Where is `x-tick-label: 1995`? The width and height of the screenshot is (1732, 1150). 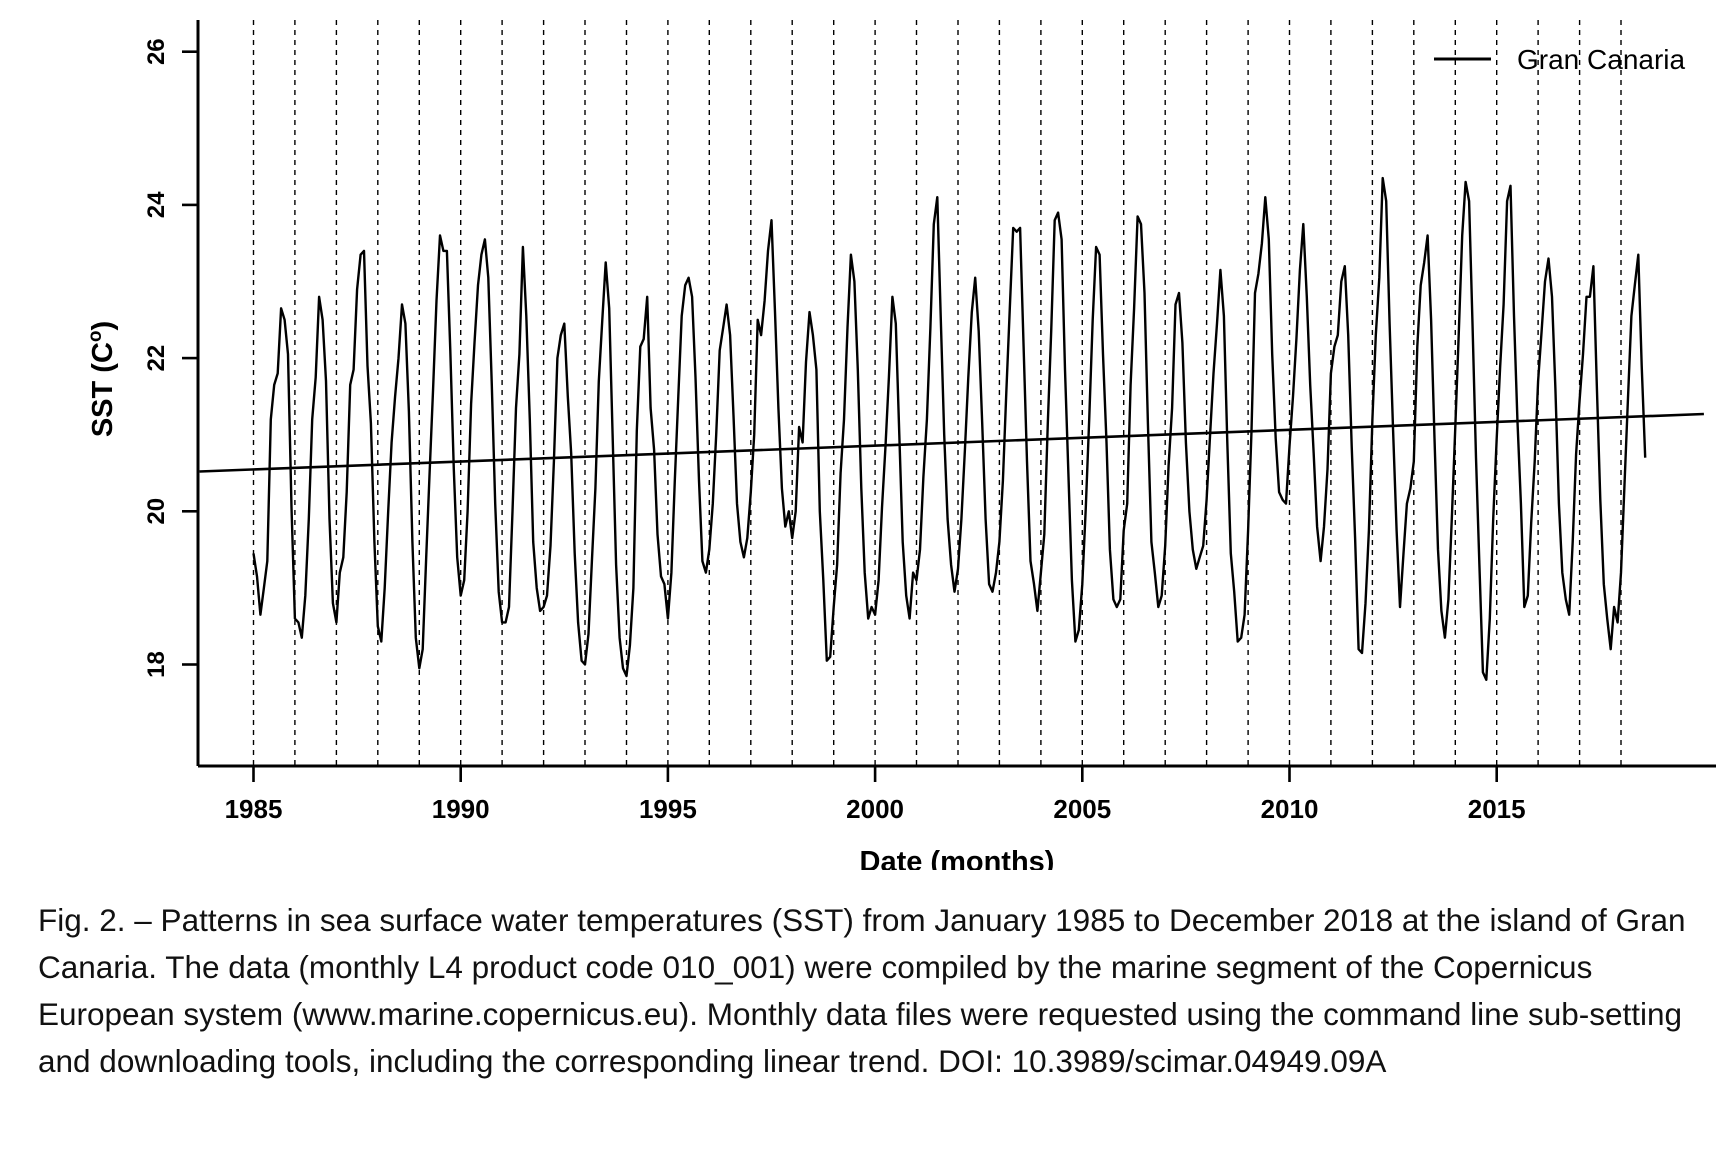
x-tick-label: 1995 is located at coordinates (668, 809).